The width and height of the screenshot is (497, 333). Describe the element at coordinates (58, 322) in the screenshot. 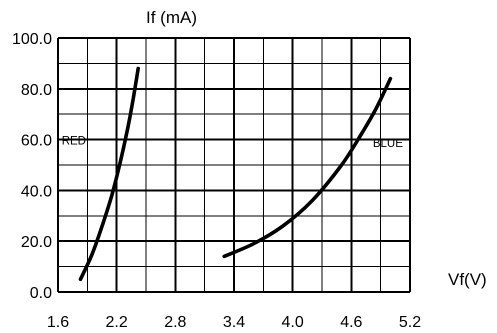

I see `x-tick-label: 1.6` at that location.